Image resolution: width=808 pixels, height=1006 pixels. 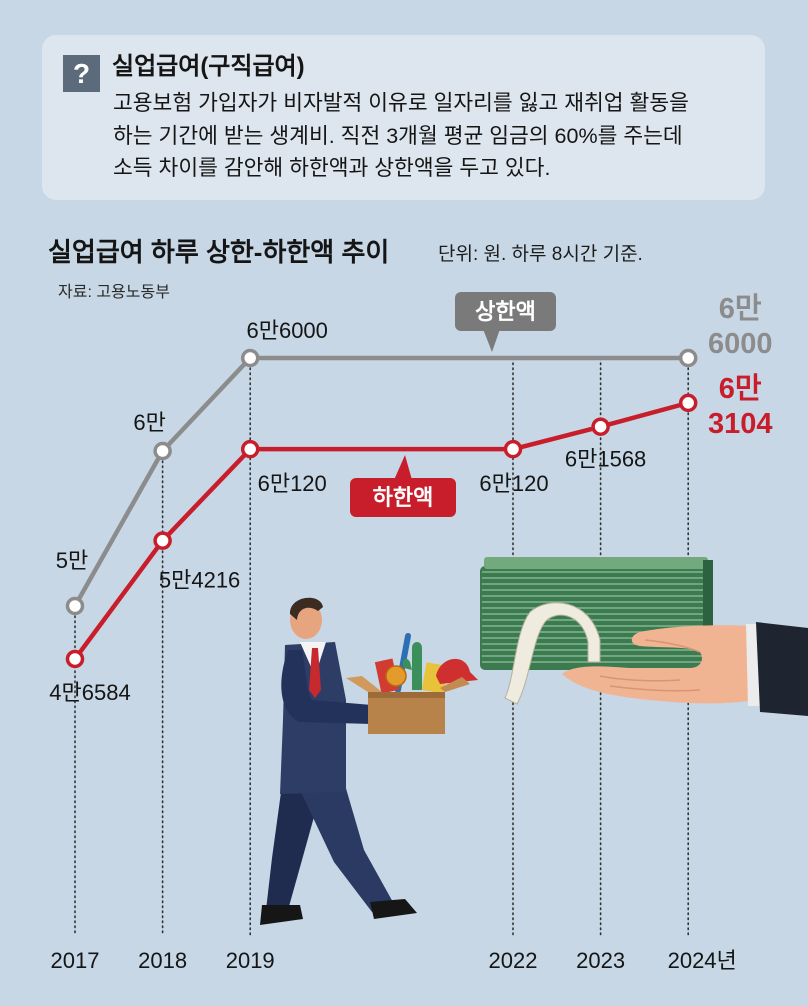 What do you see at coordinates (702, 960) in the screenshot?
I see `x-tick-label-2024: 2024년` at bounding box center [702, 960].